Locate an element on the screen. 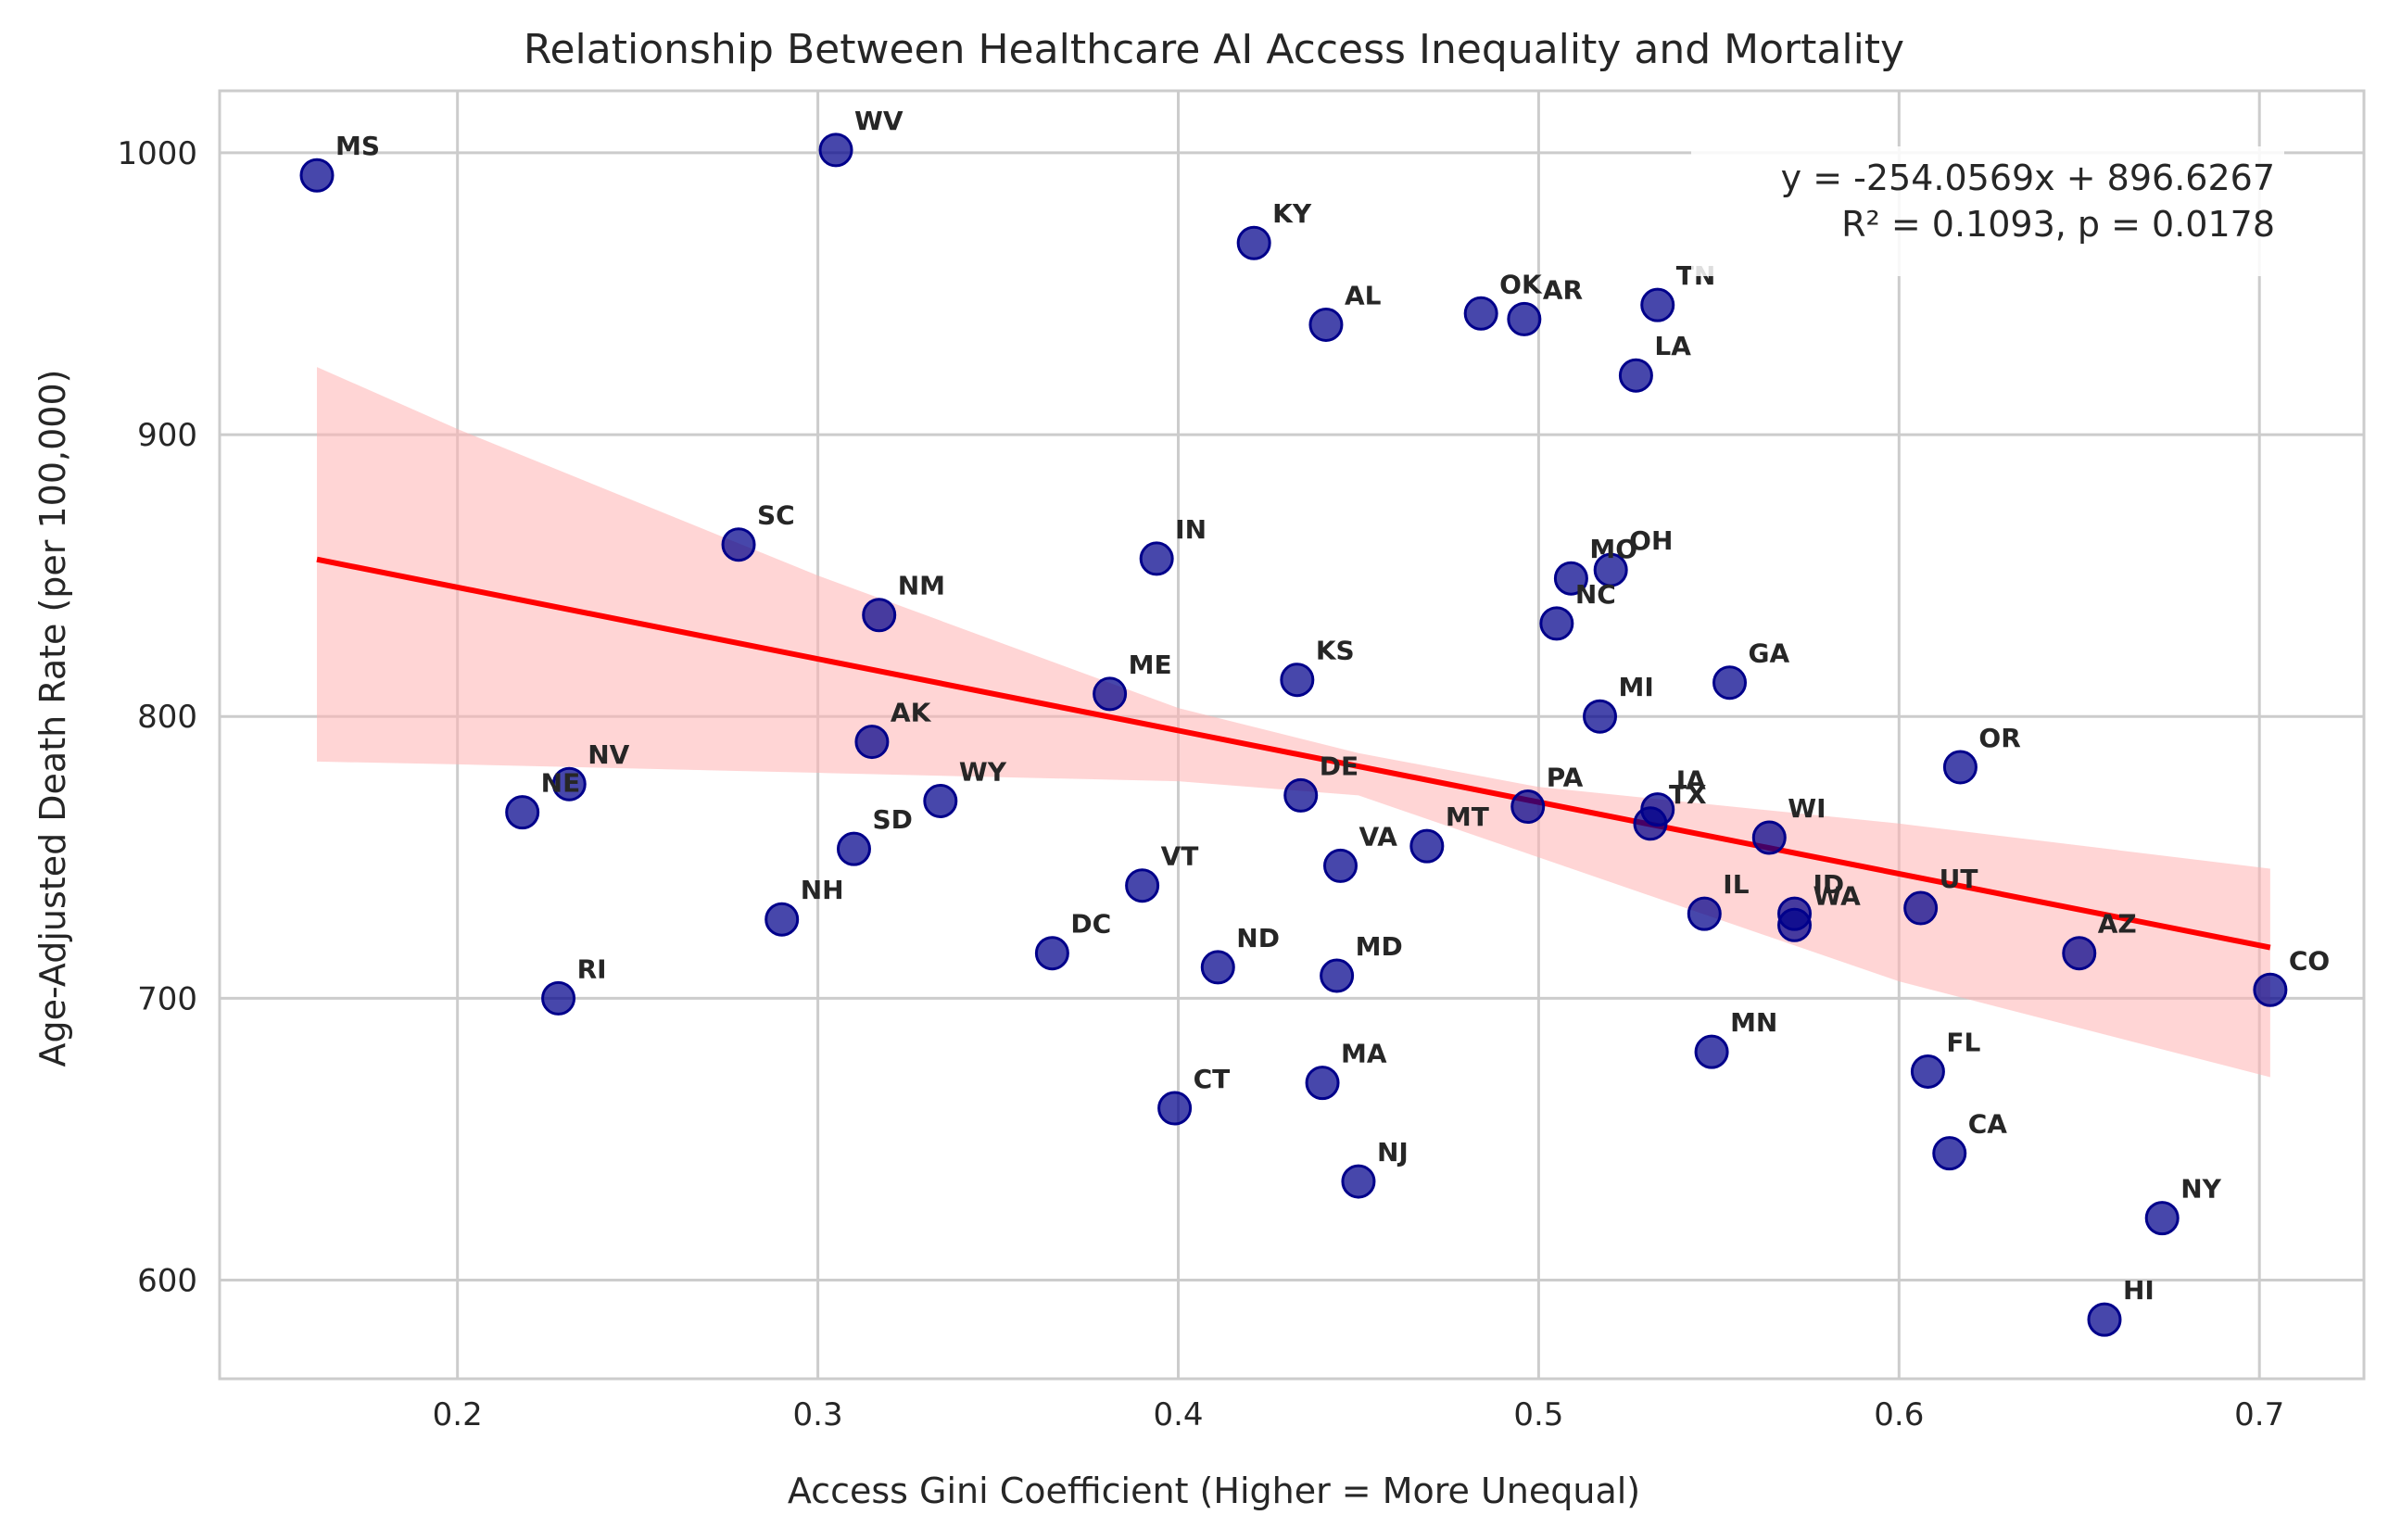 Image resolution: width=2401 pixels, height=1540 pixels. point-label: ID is located at coordinates (1829, 884).